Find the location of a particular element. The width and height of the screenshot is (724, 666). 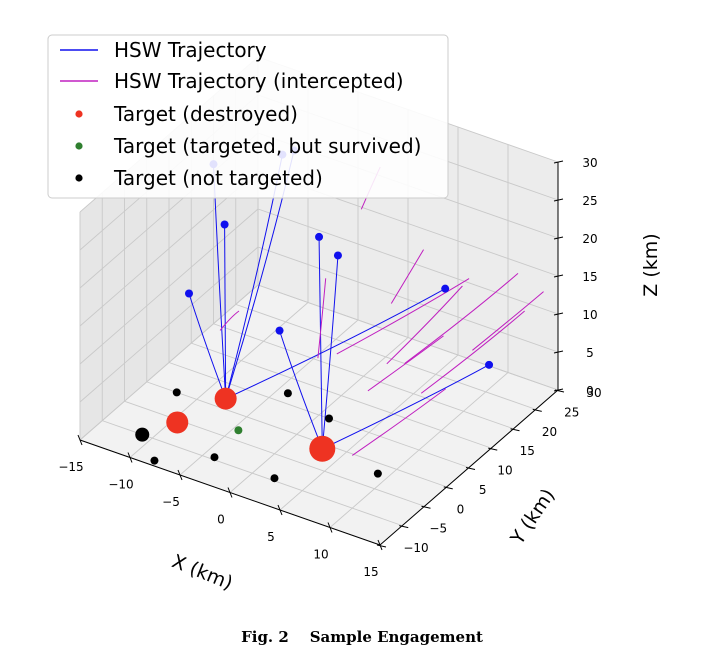

y-axis-line is located at coordinates (469, 467).